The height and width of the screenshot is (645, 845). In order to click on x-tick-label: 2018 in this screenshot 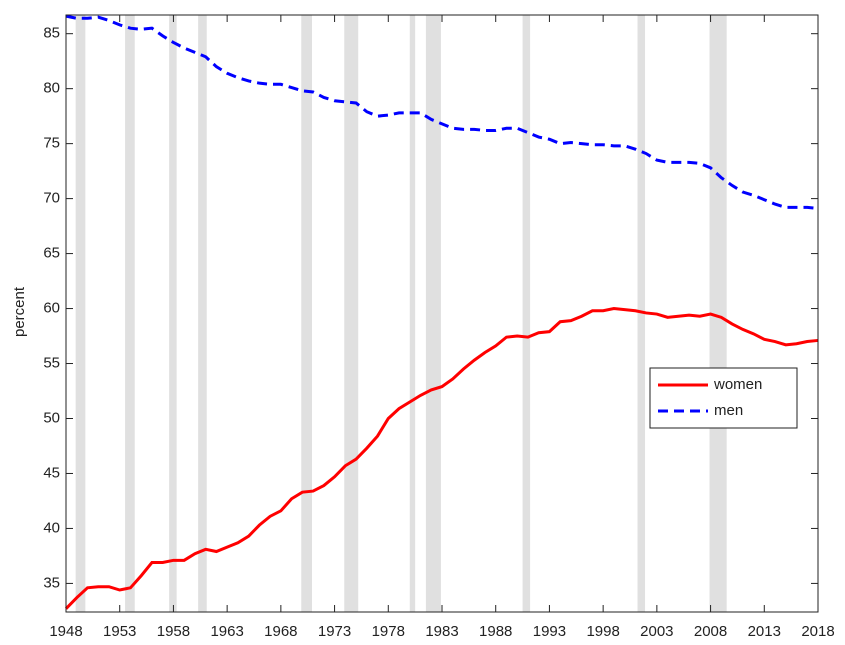, I will do `click(817, 631)`.